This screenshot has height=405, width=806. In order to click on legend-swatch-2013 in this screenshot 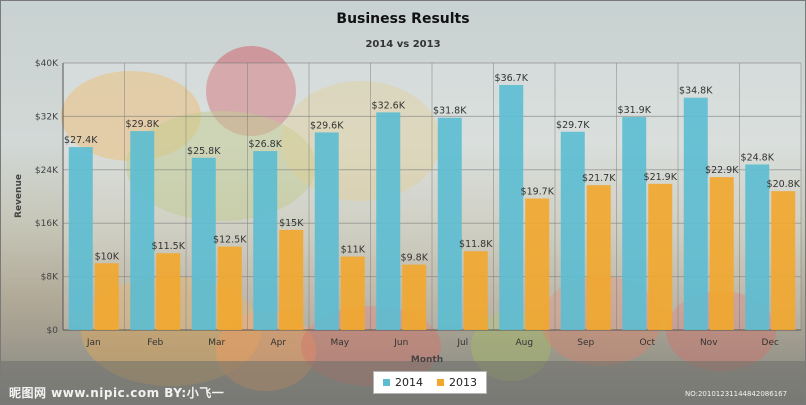, I will do `click(440, 382)`.